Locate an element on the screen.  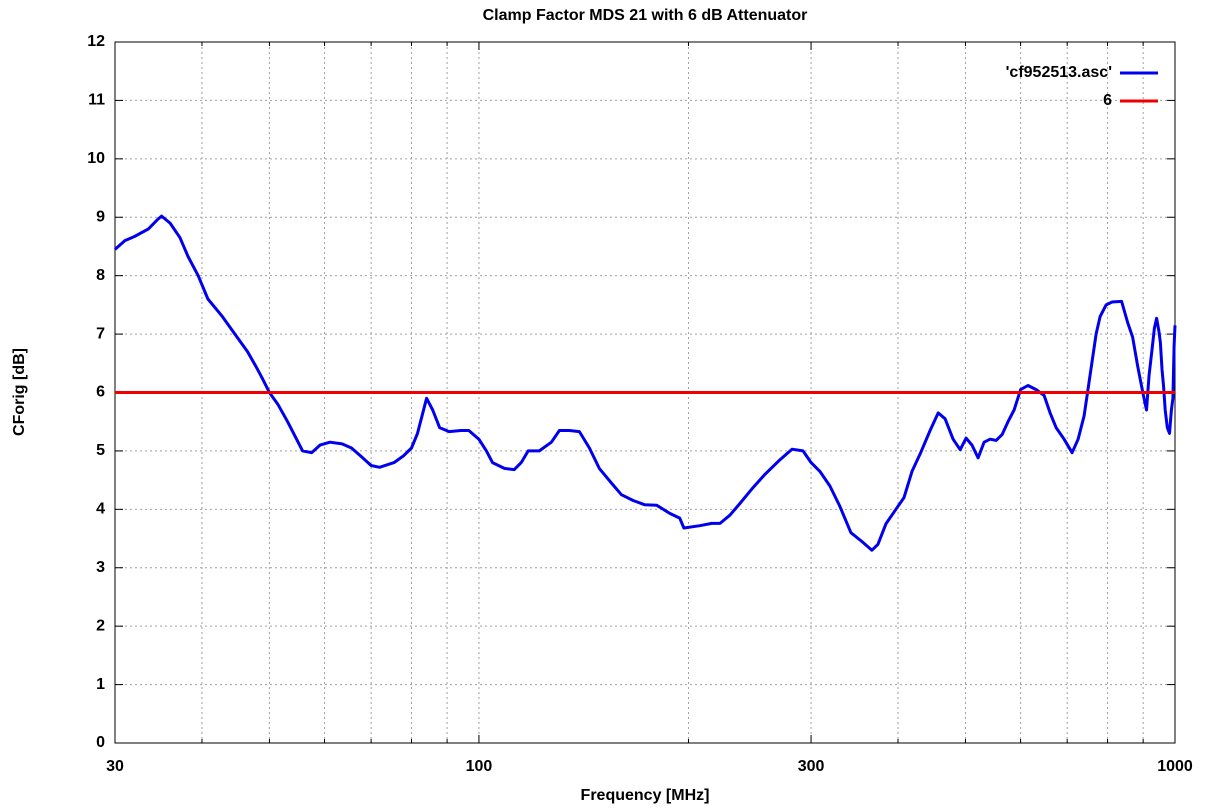
x-axis-label: Frequency [MHz] is located at coordinates (645, 795).